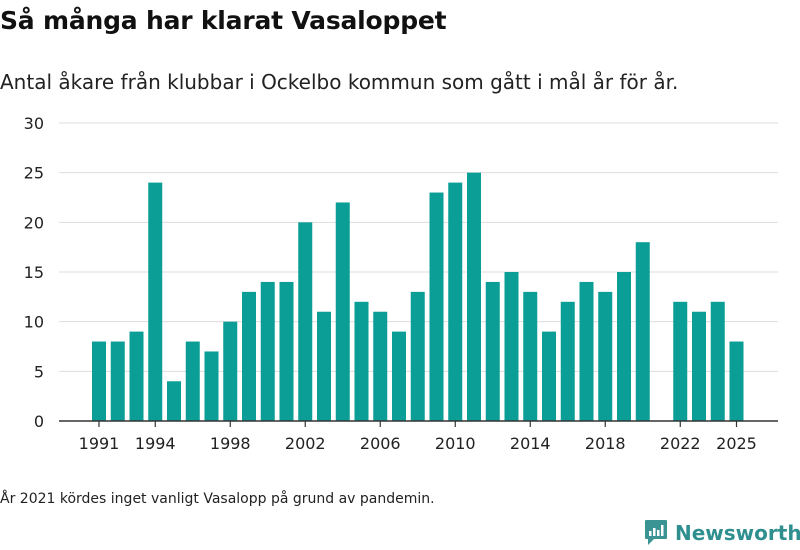  Describe the element at coordinates (530, 443) in the screenshot. I see `x-tick-label: 2014` at that location.